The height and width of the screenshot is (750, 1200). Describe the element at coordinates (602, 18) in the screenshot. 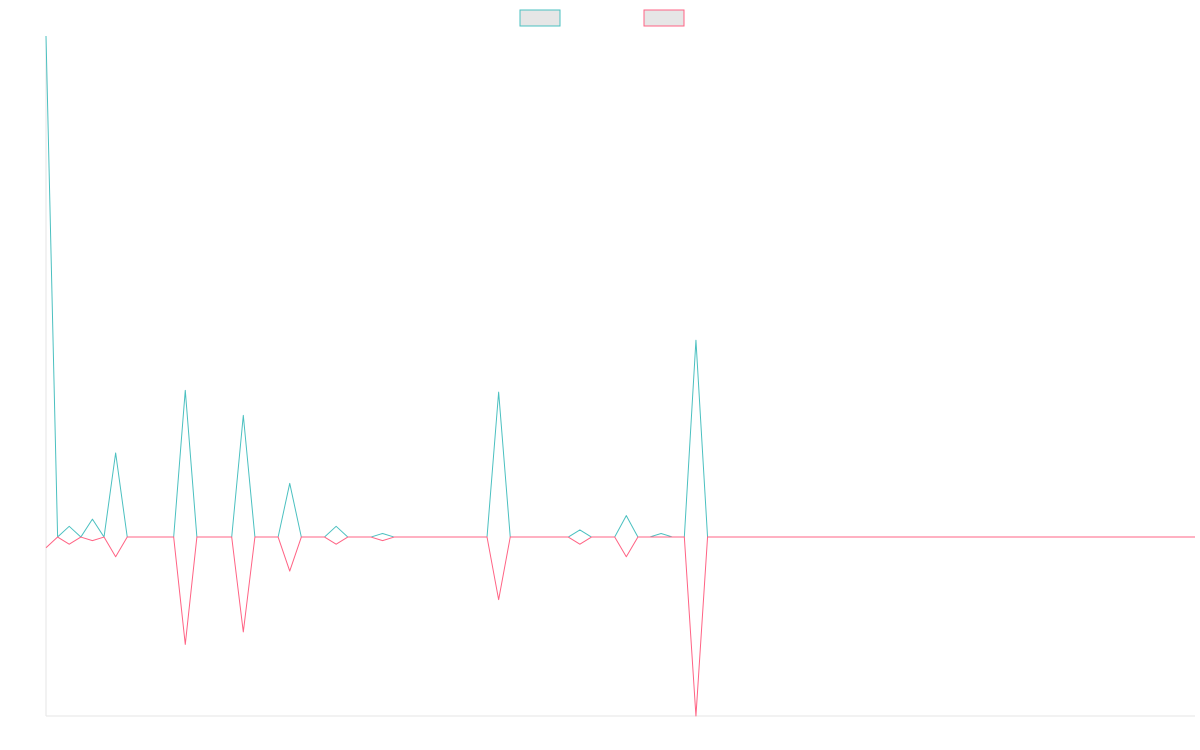

I see `legend` at that location.